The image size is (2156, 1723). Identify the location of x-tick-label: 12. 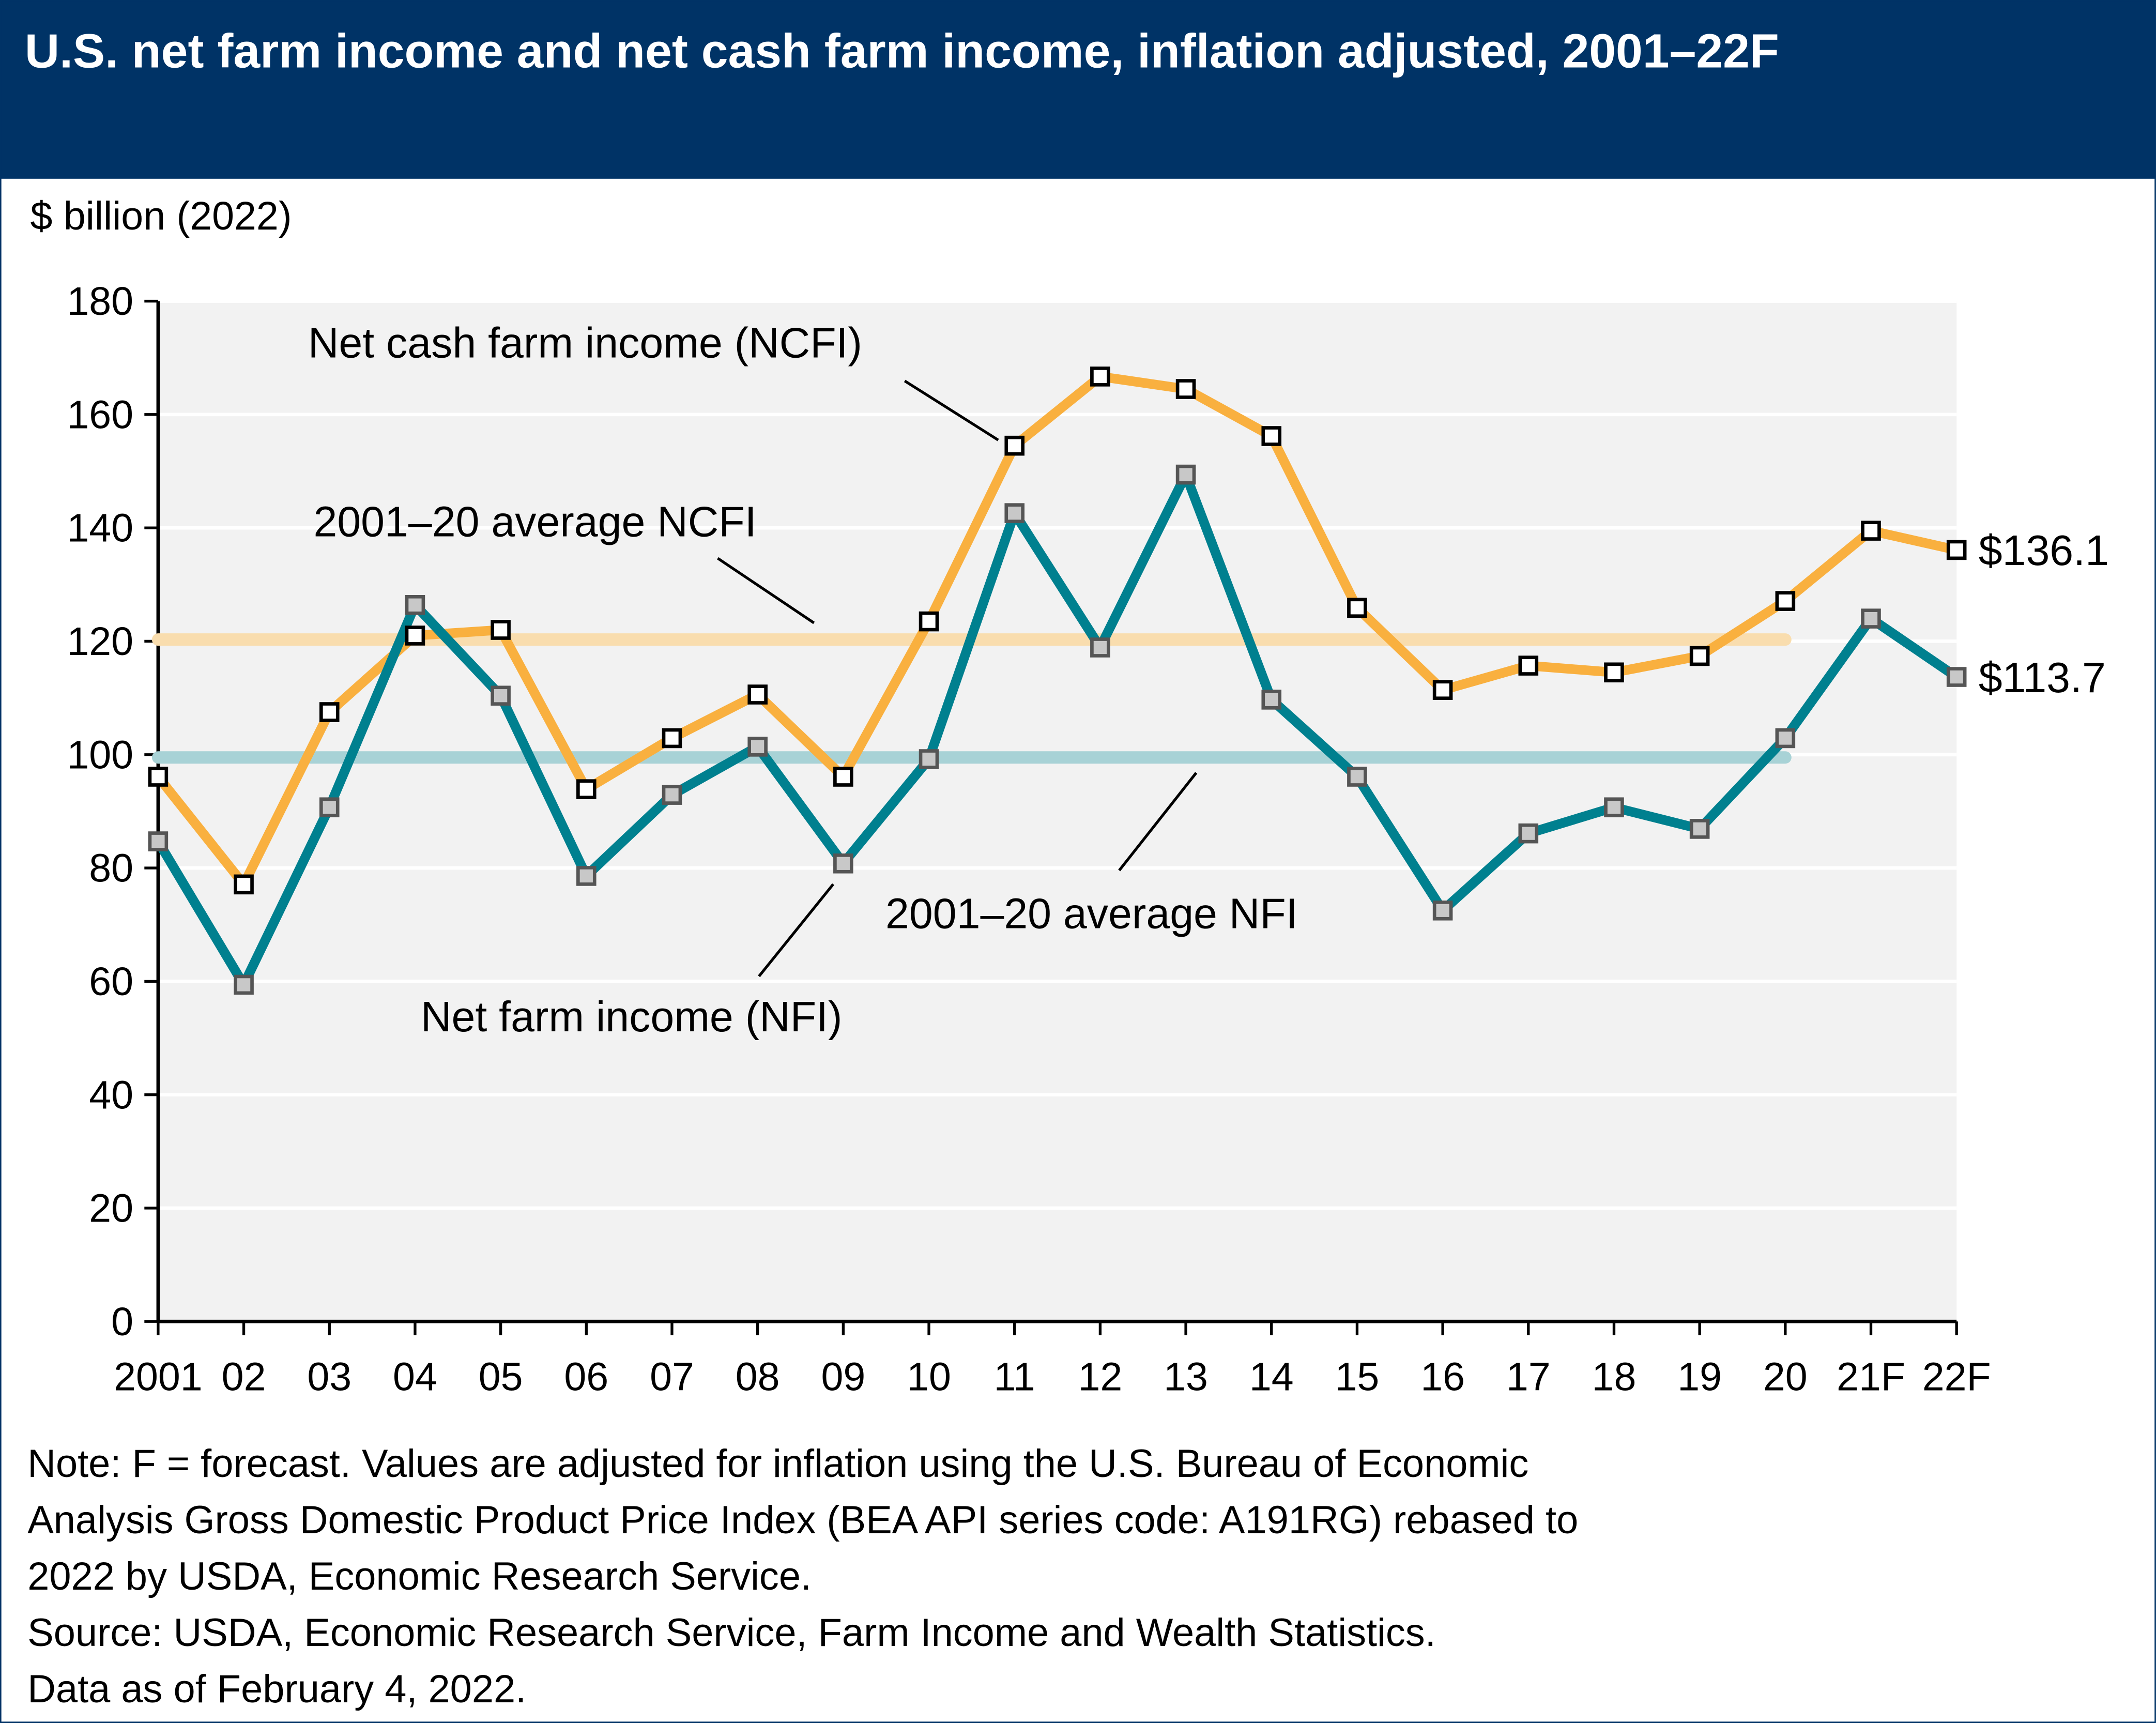
(1100, 1377).